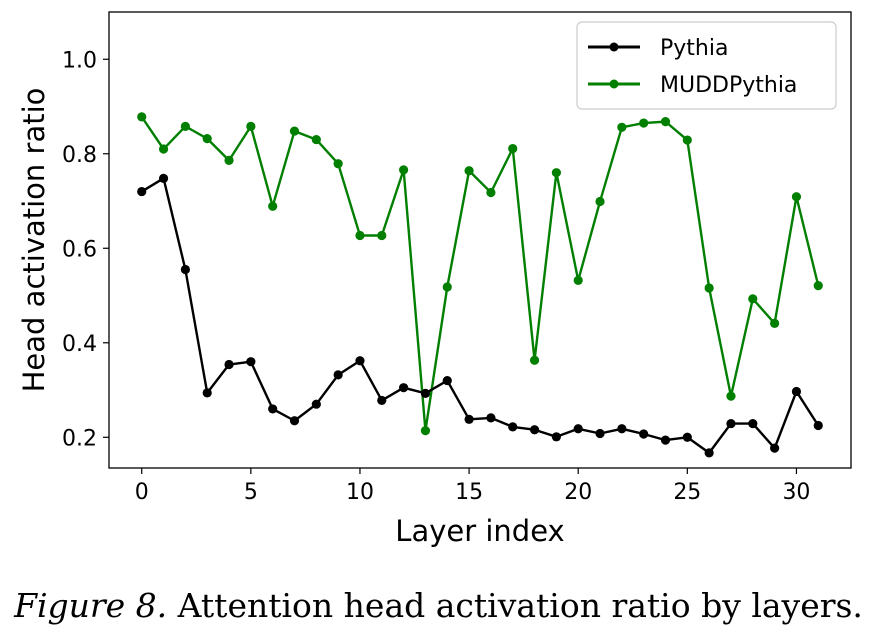 The image size is (877, 638). Describe the element at coordinates (728, 85) in the screenshot. I see `legend-label-muddpythia: MUDDPythia` at that location.